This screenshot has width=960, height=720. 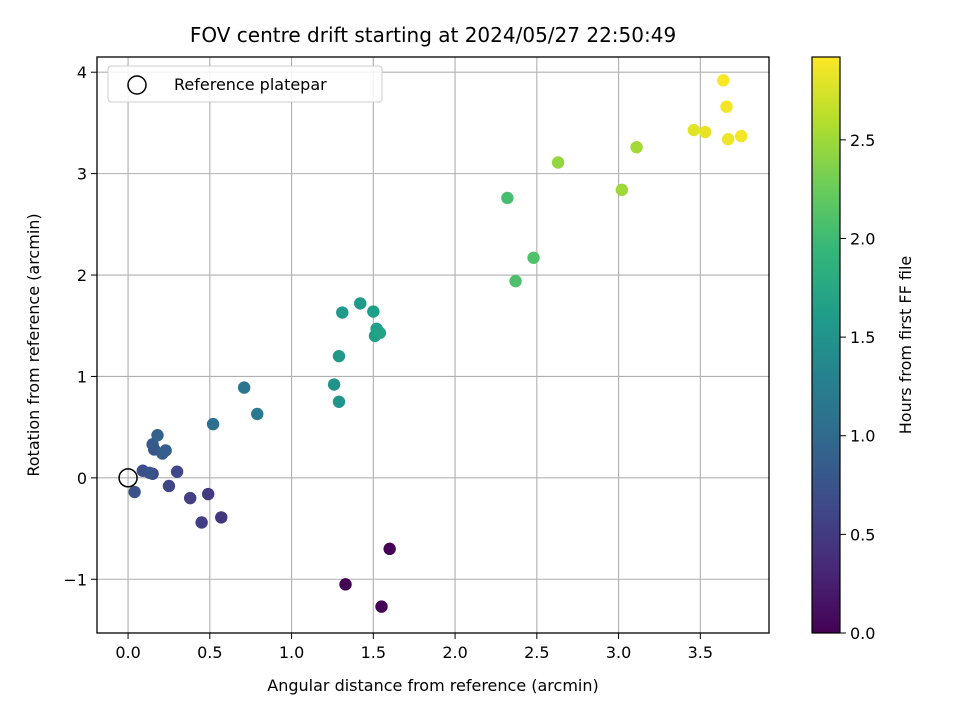 I want to click on colorbar-gradient, so click(x=826, y=345).